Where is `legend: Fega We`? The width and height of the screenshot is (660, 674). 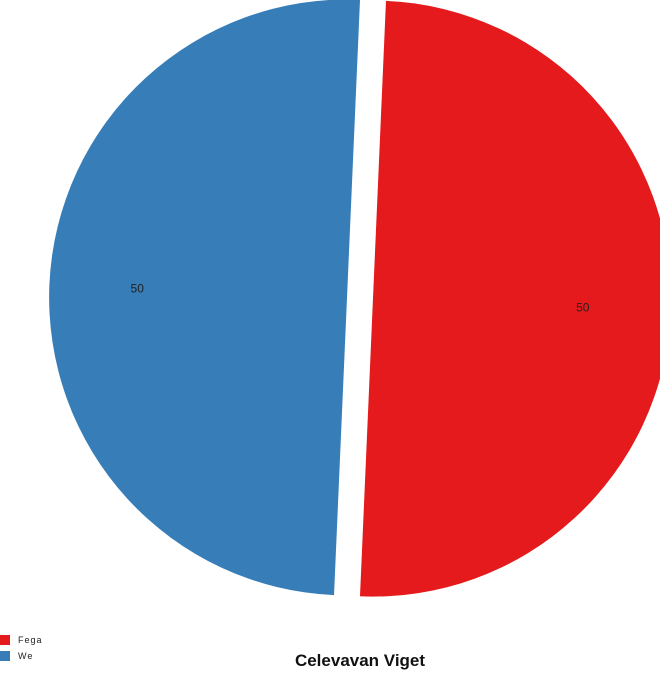
legend: Fega We is located at coordinates (21, 648).